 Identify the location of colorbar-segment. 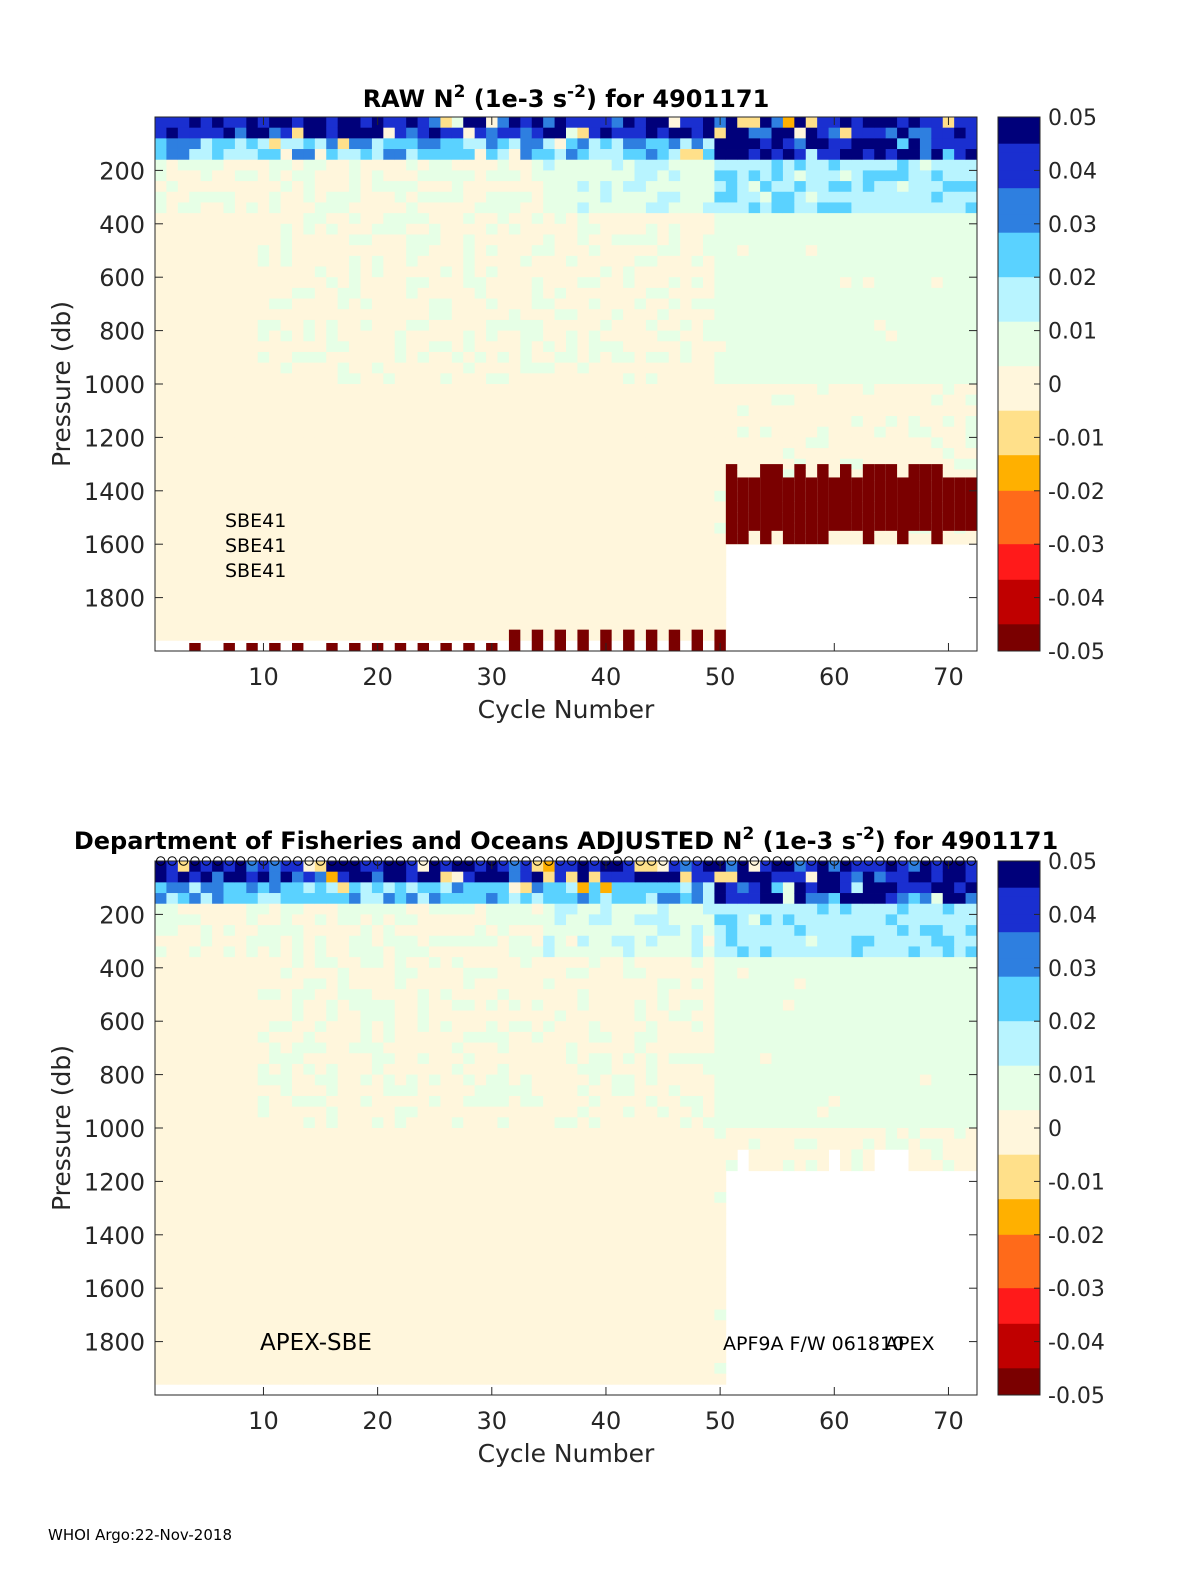
(1019, 380).